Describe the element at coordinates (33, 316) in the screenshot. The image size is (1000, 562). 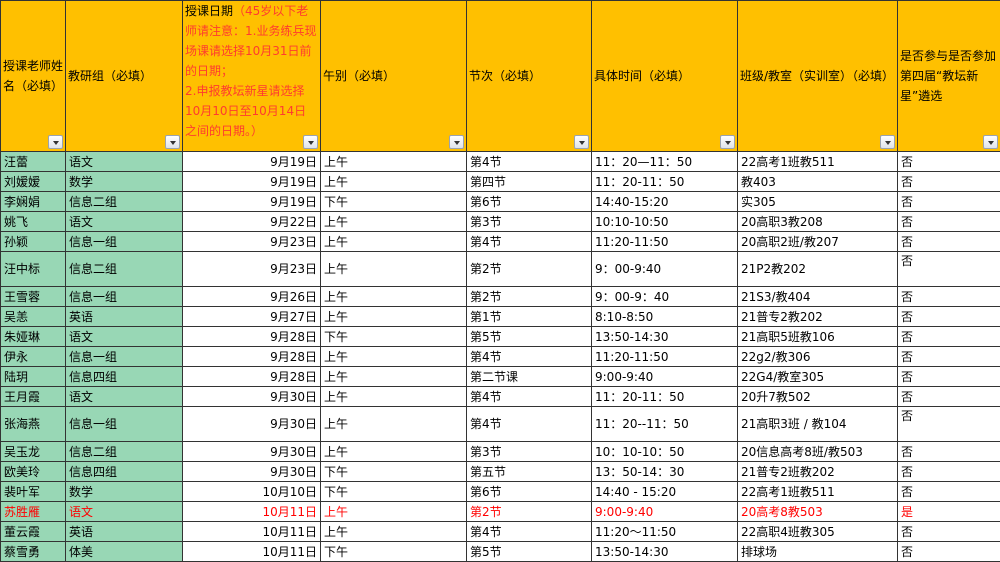
I see `cell-teacher-name: 吴恙` at that location.